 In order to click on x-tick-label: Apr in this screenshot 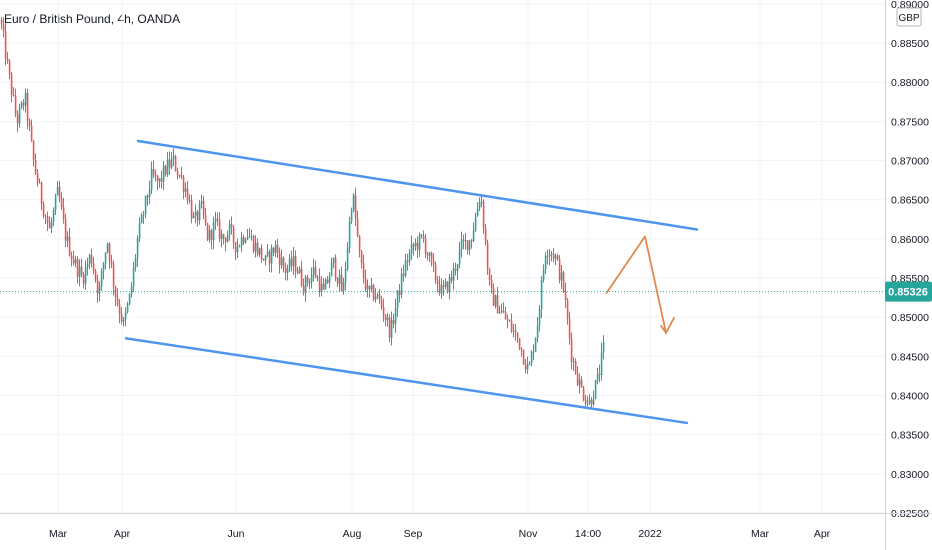, I will do `click(822, 534)`.